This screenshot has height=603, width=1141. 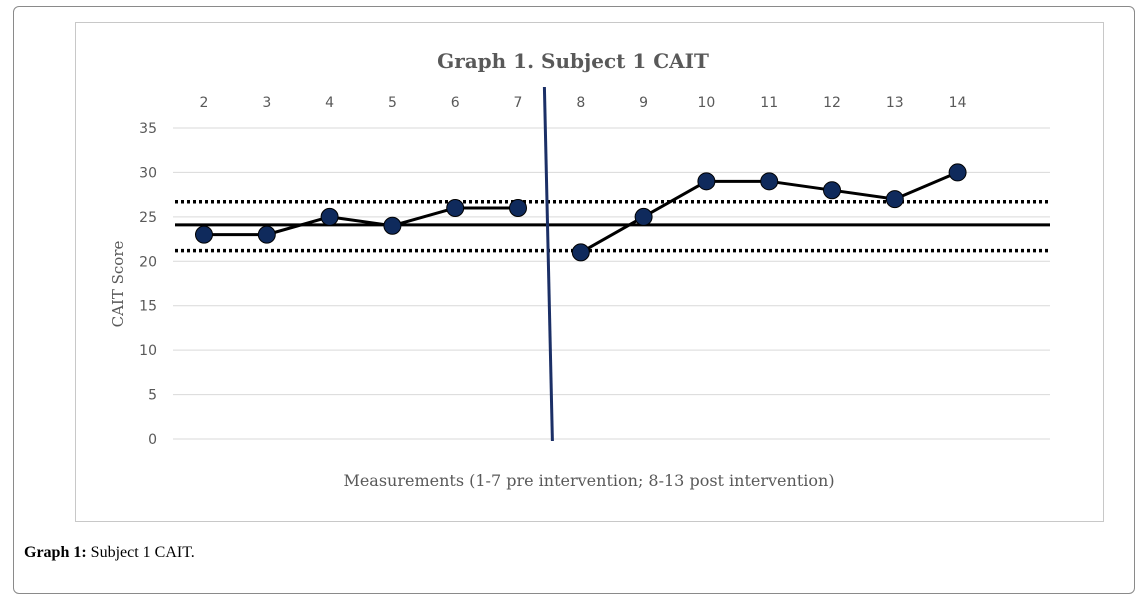 I want to click on y-tick-label: 25, so click(x=148, y=218).